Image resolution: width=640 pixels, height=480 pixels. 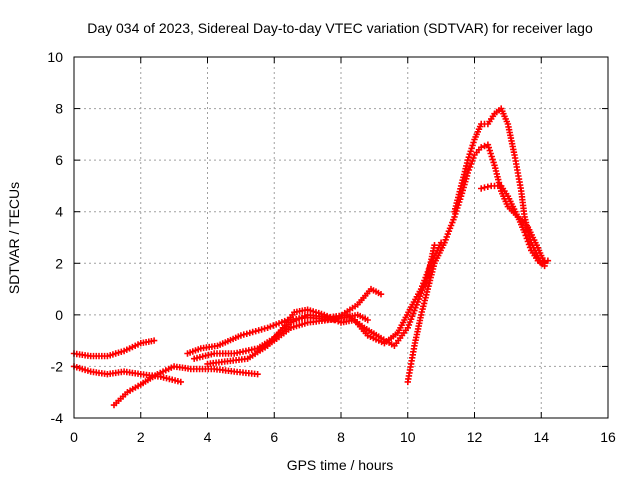 What do you see at coordinates (59, 160) in the screenshot?
I see `y-tick-label: 6` at bounding box center [59, 160].